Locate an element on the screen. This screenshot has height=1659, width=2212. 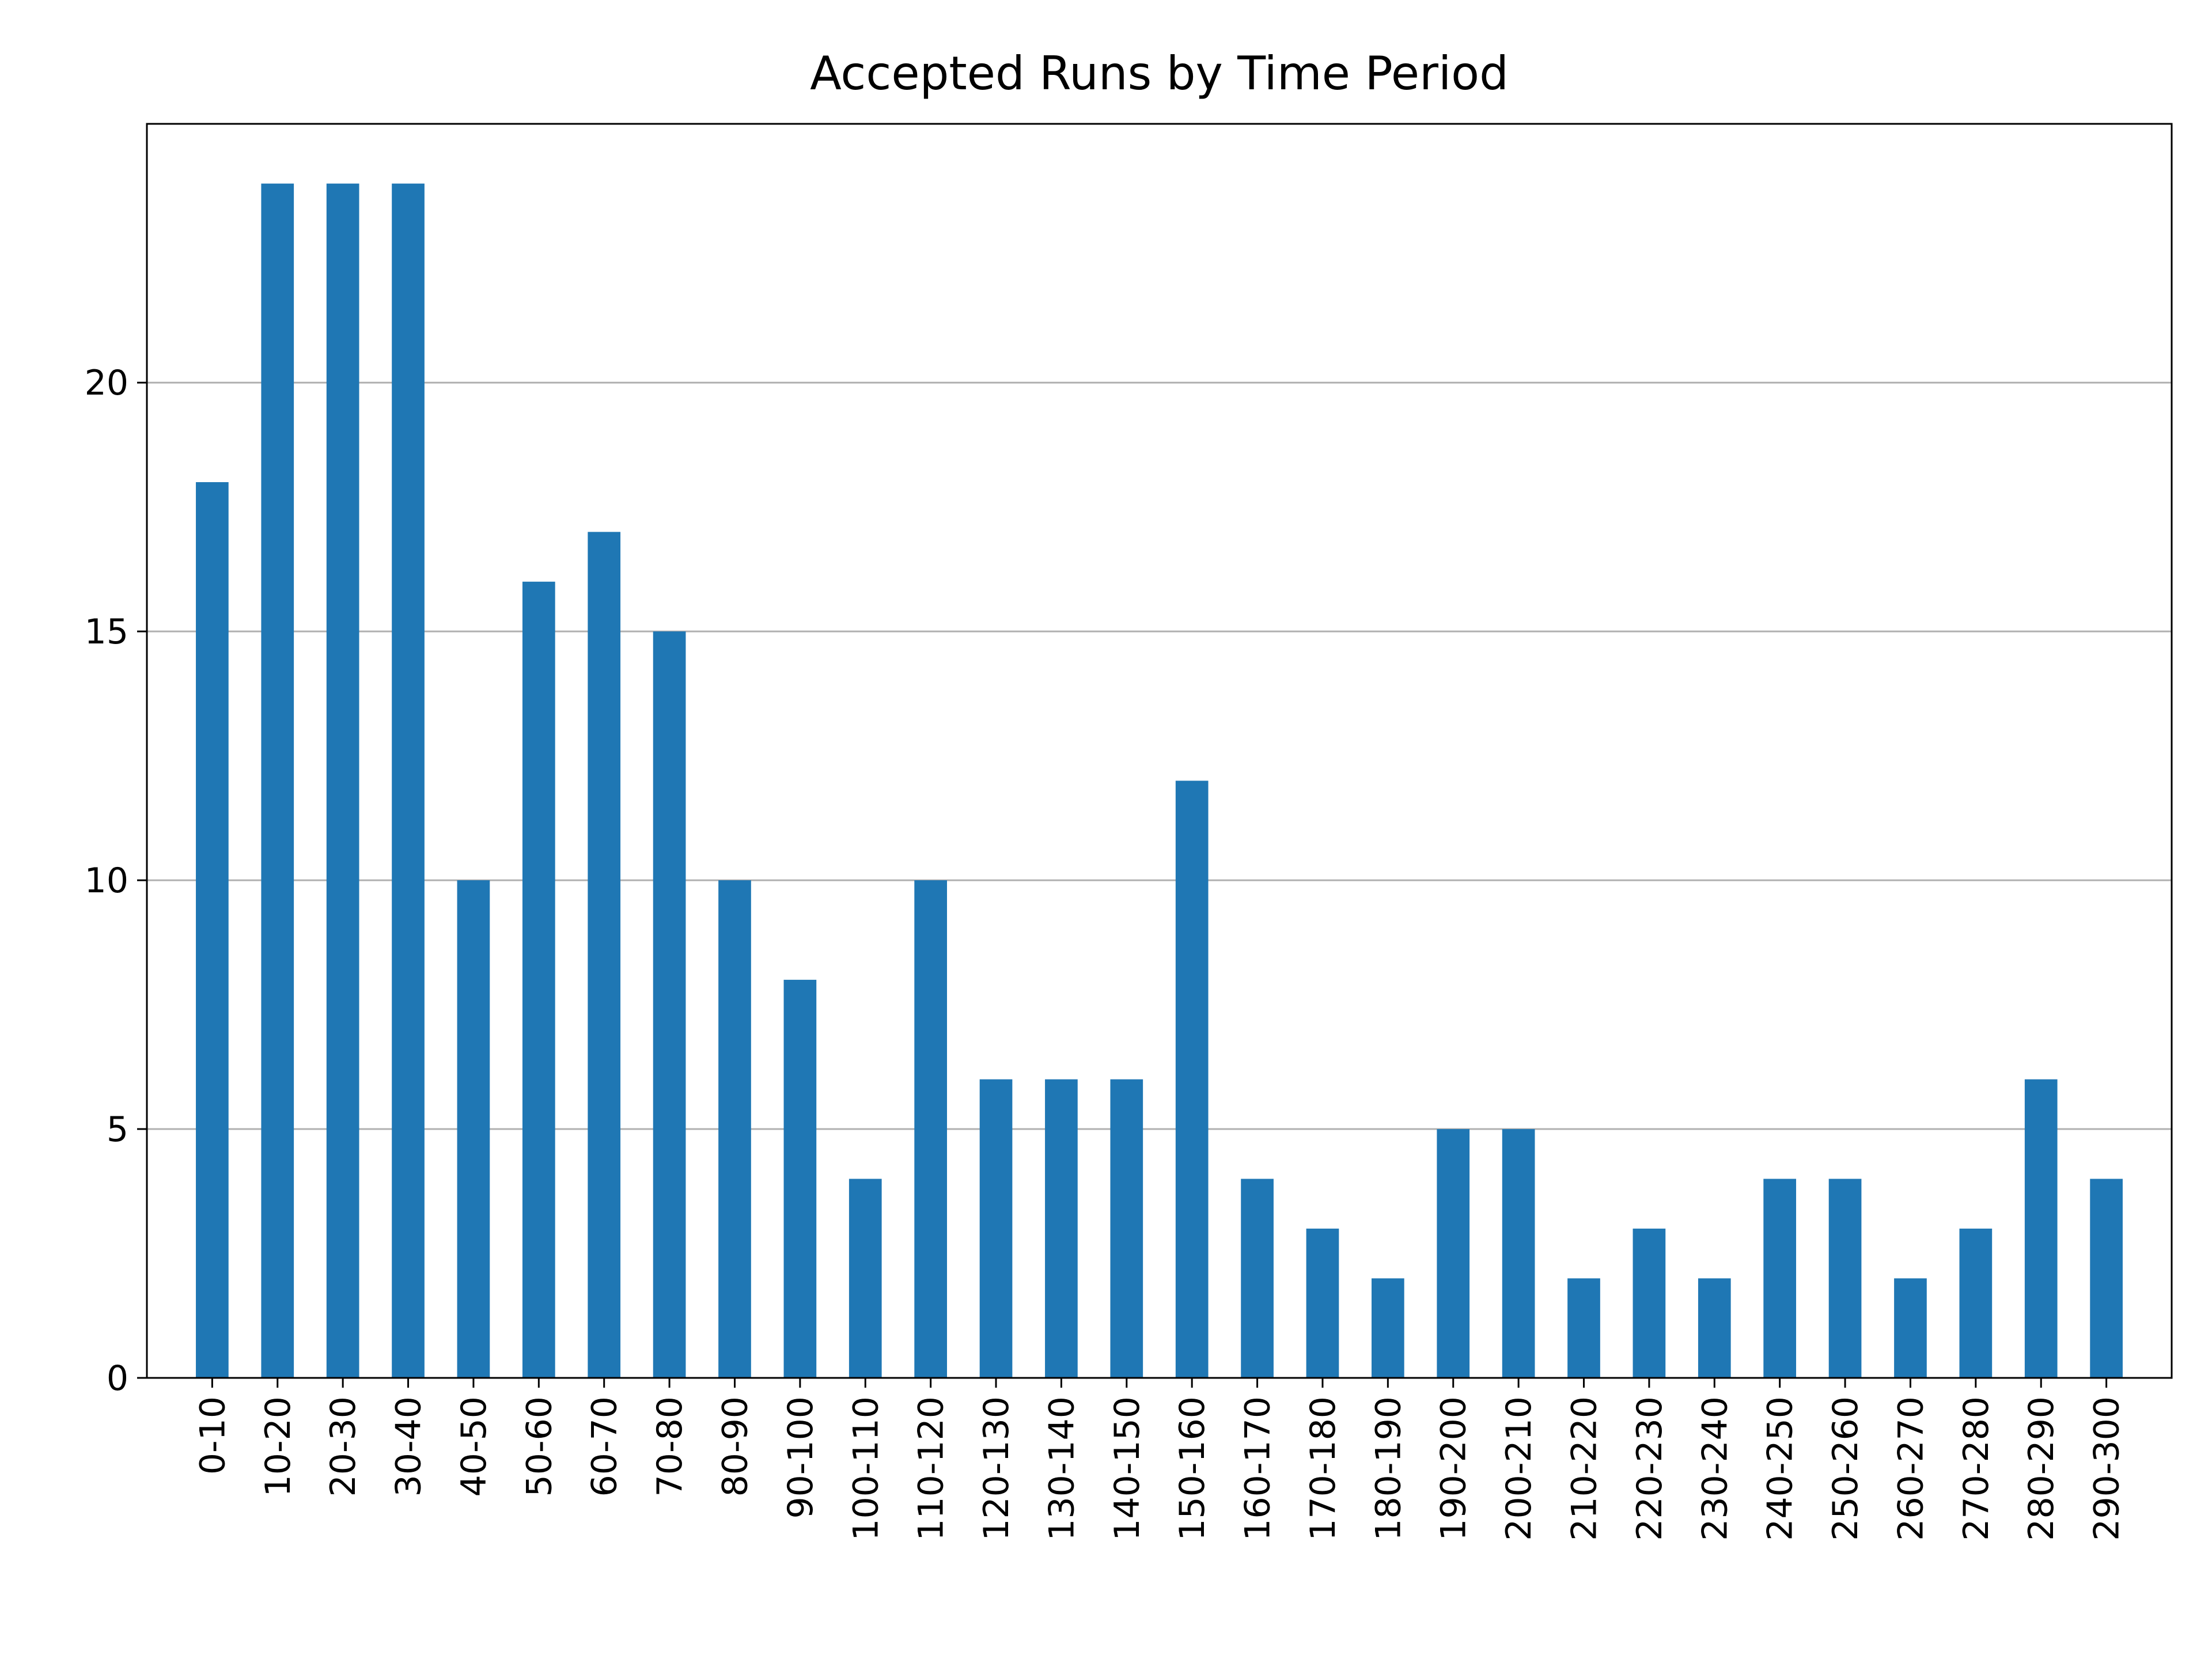
y-tick-label: 0 is located at coordinates (117, 1378).